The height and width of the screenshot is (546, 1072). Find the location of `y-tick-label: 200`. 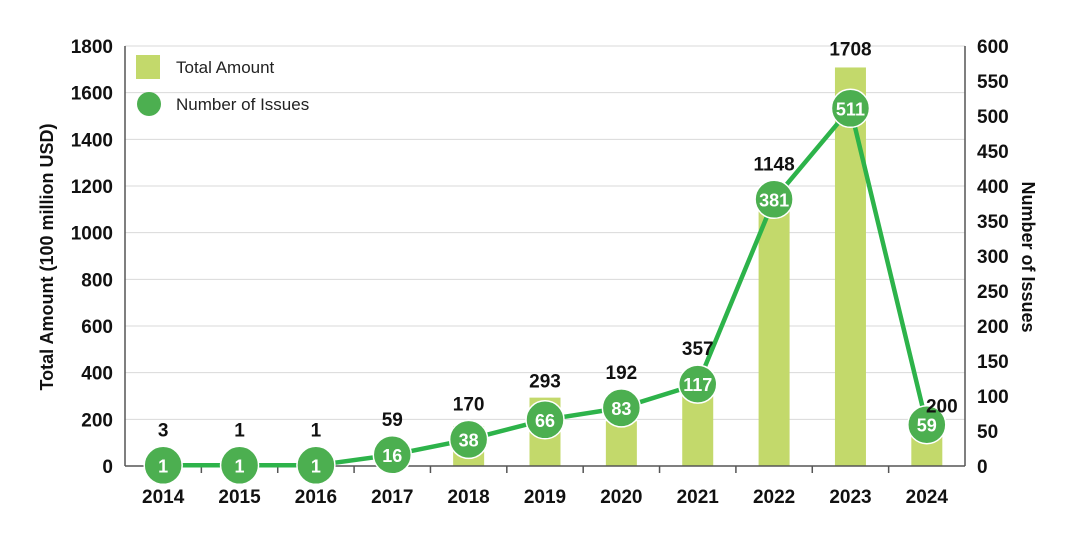

y-tick-label: 200 is located at coordinates (97, 420).